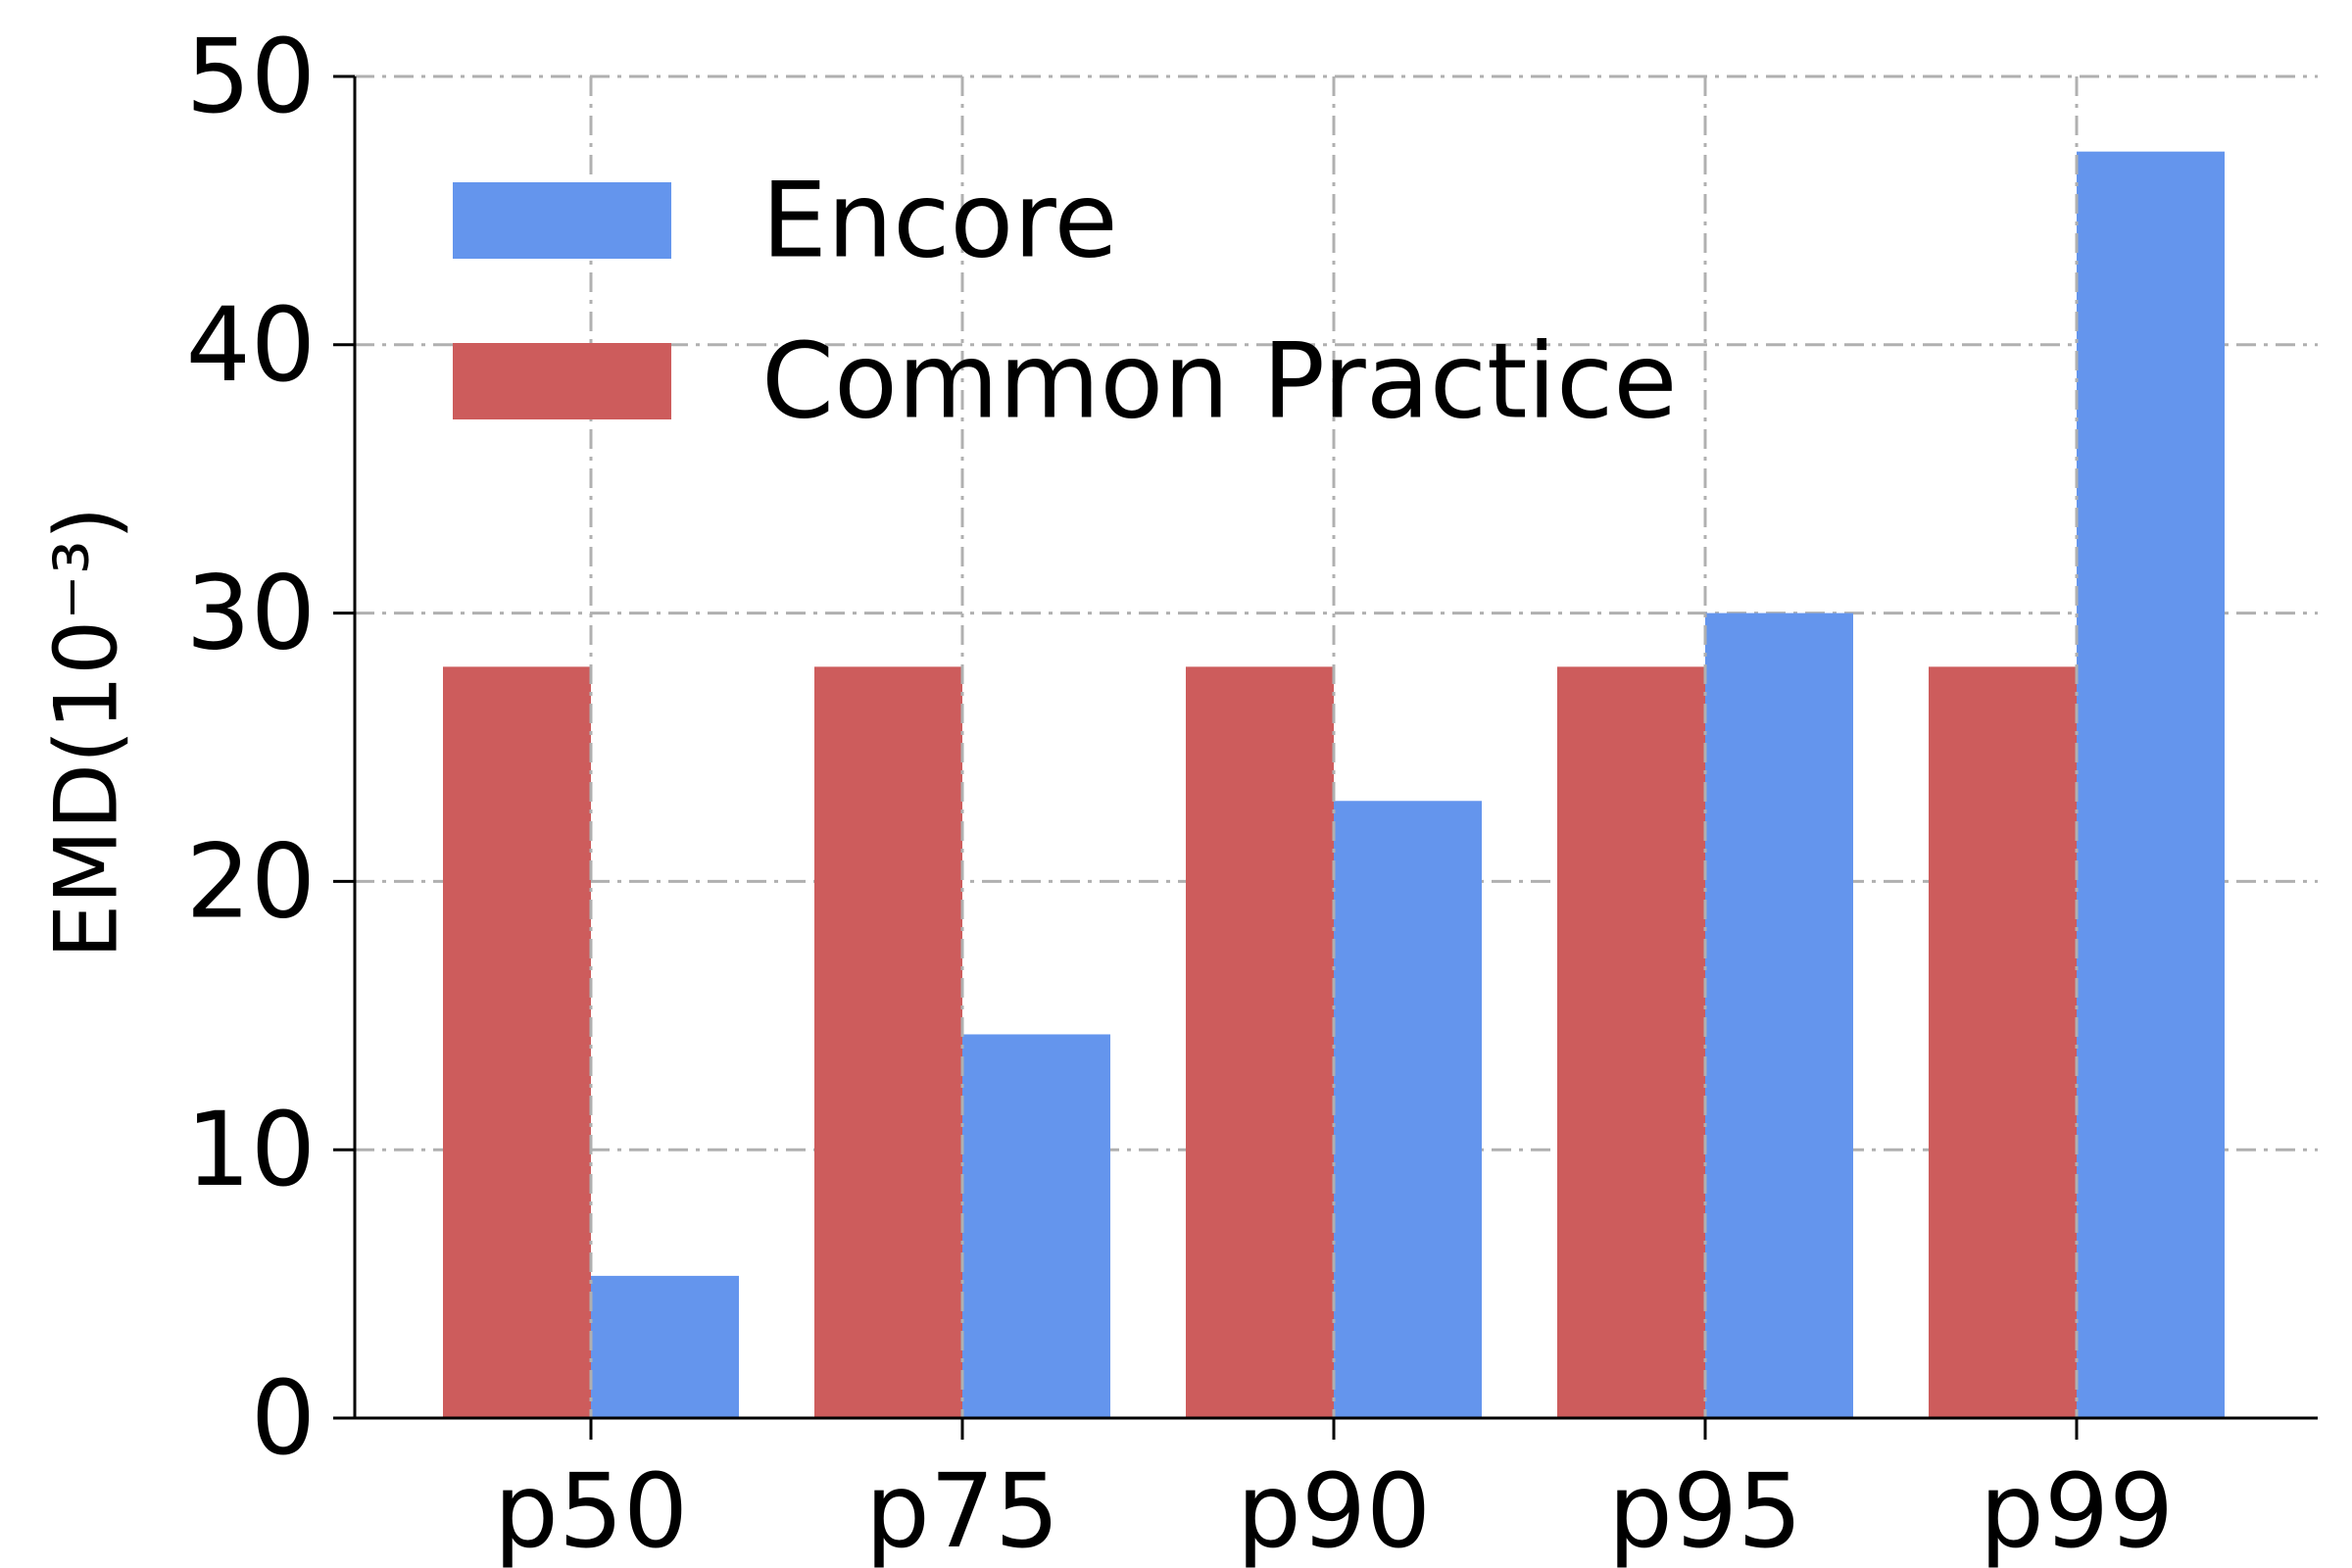  I want to click on x-tick-label: p50, so click(591, 1509).